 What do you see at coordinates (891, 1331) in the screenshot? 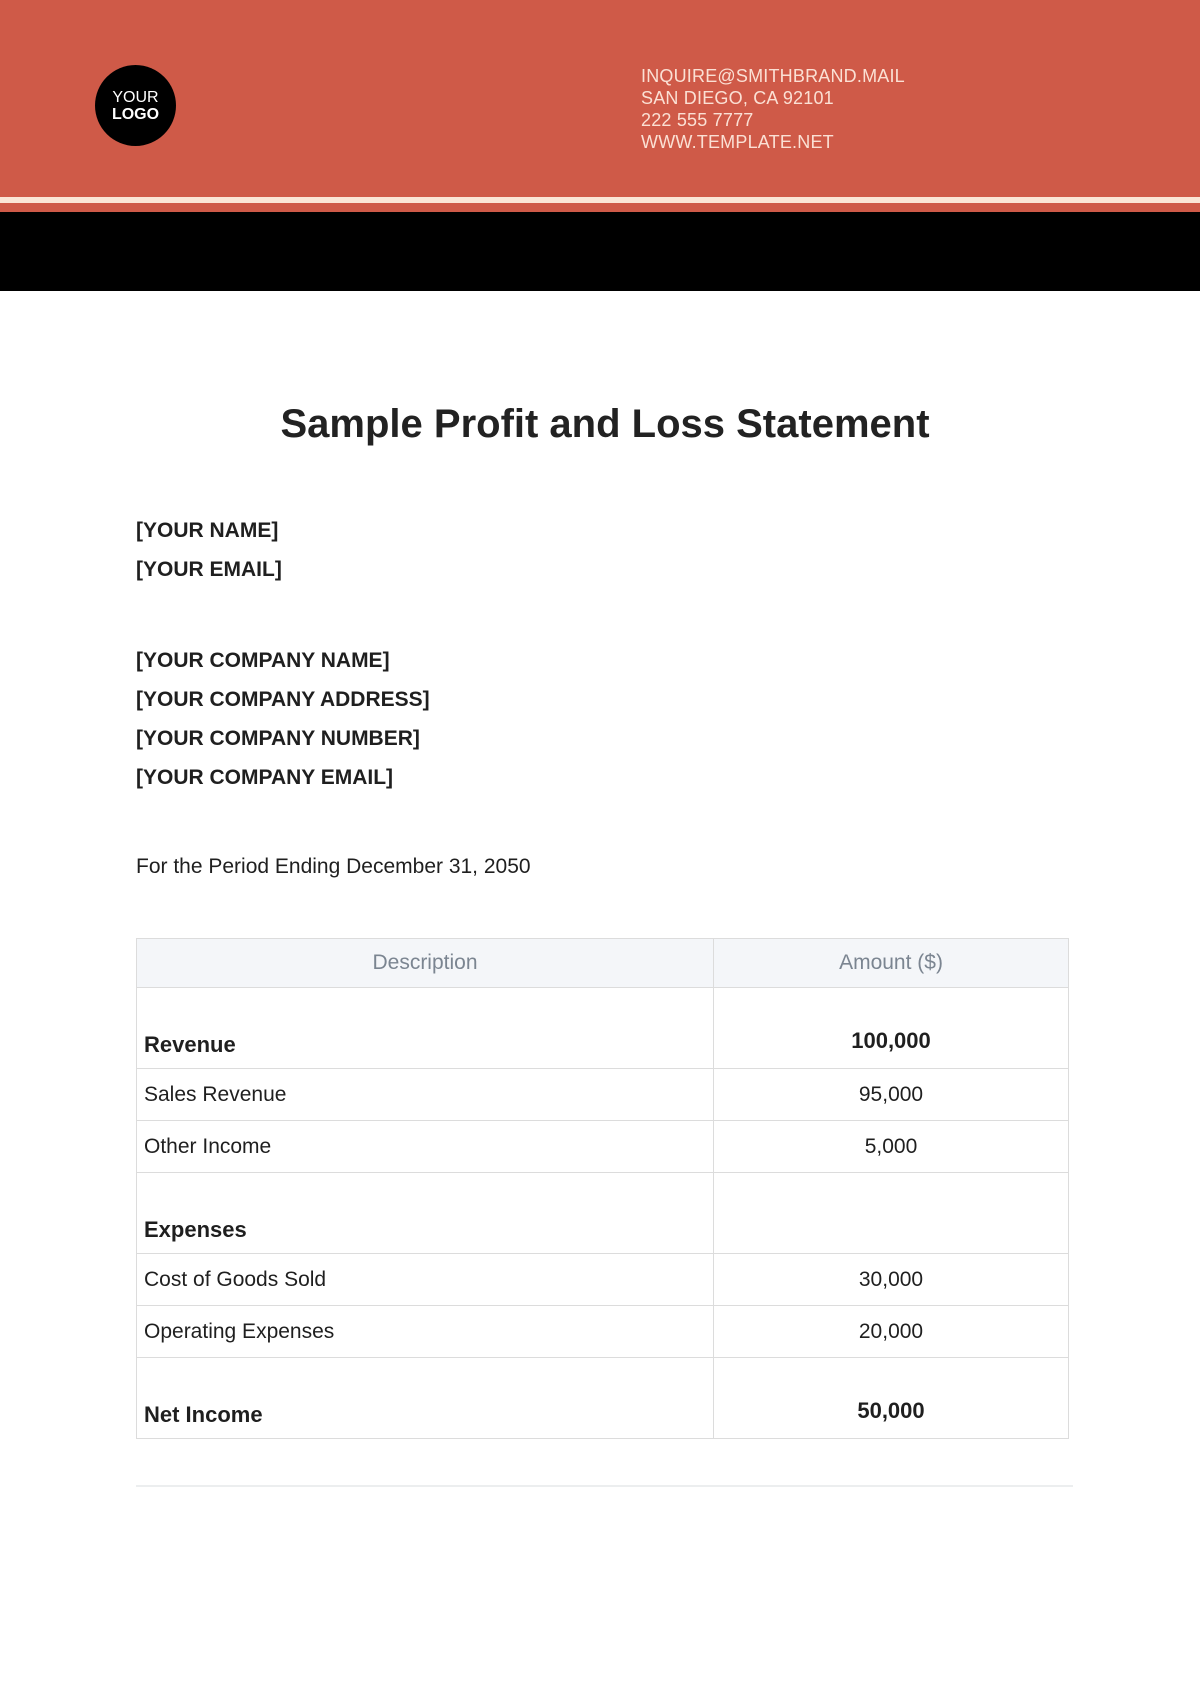
I see `row-amount: 20,000` at bounding box center [891, 1331].